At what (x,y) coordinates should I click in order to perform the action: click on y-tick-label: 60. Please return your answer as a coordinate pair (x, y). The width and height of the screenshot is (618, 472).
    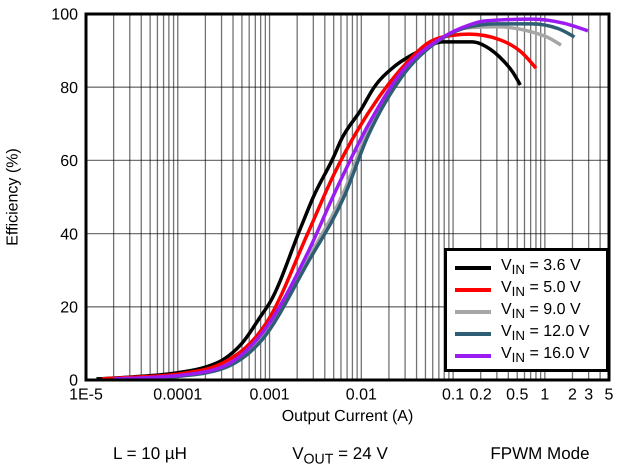
    Looking at the image, I should click on (69, 161).